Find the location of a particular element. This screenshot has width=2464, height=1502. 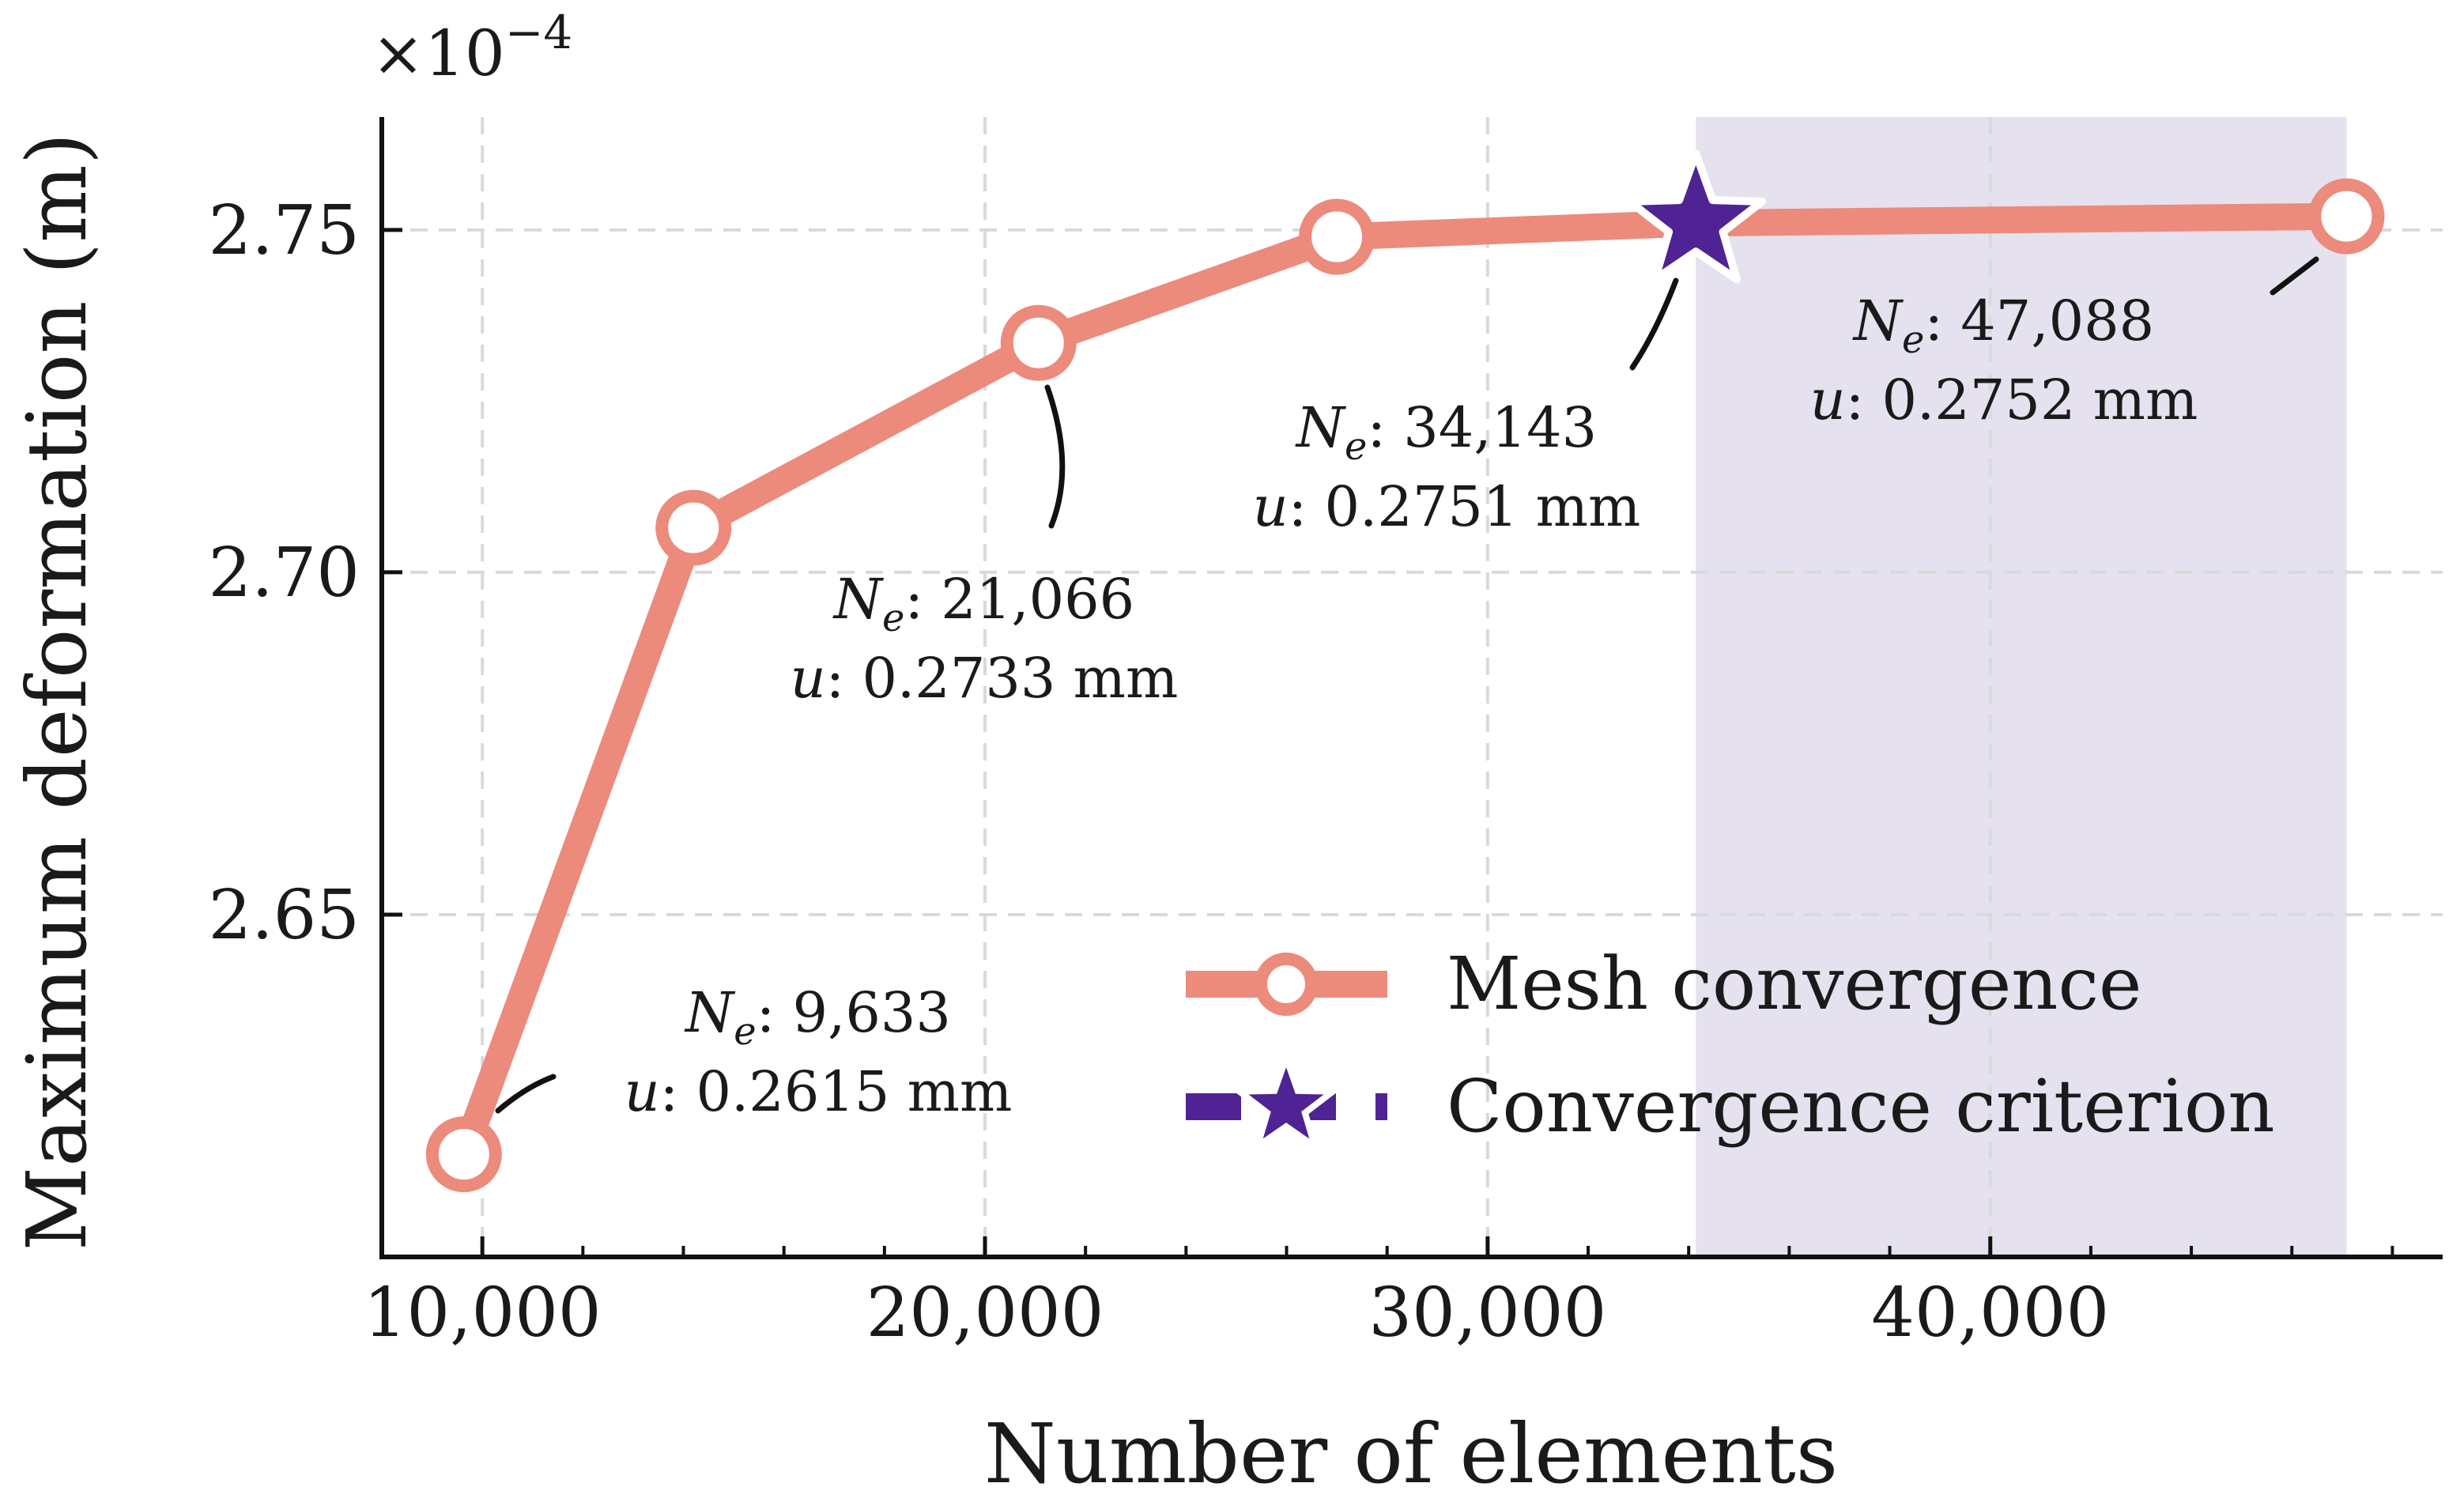

y-tick-label: 2.75 is located at coordinates (285, 230).